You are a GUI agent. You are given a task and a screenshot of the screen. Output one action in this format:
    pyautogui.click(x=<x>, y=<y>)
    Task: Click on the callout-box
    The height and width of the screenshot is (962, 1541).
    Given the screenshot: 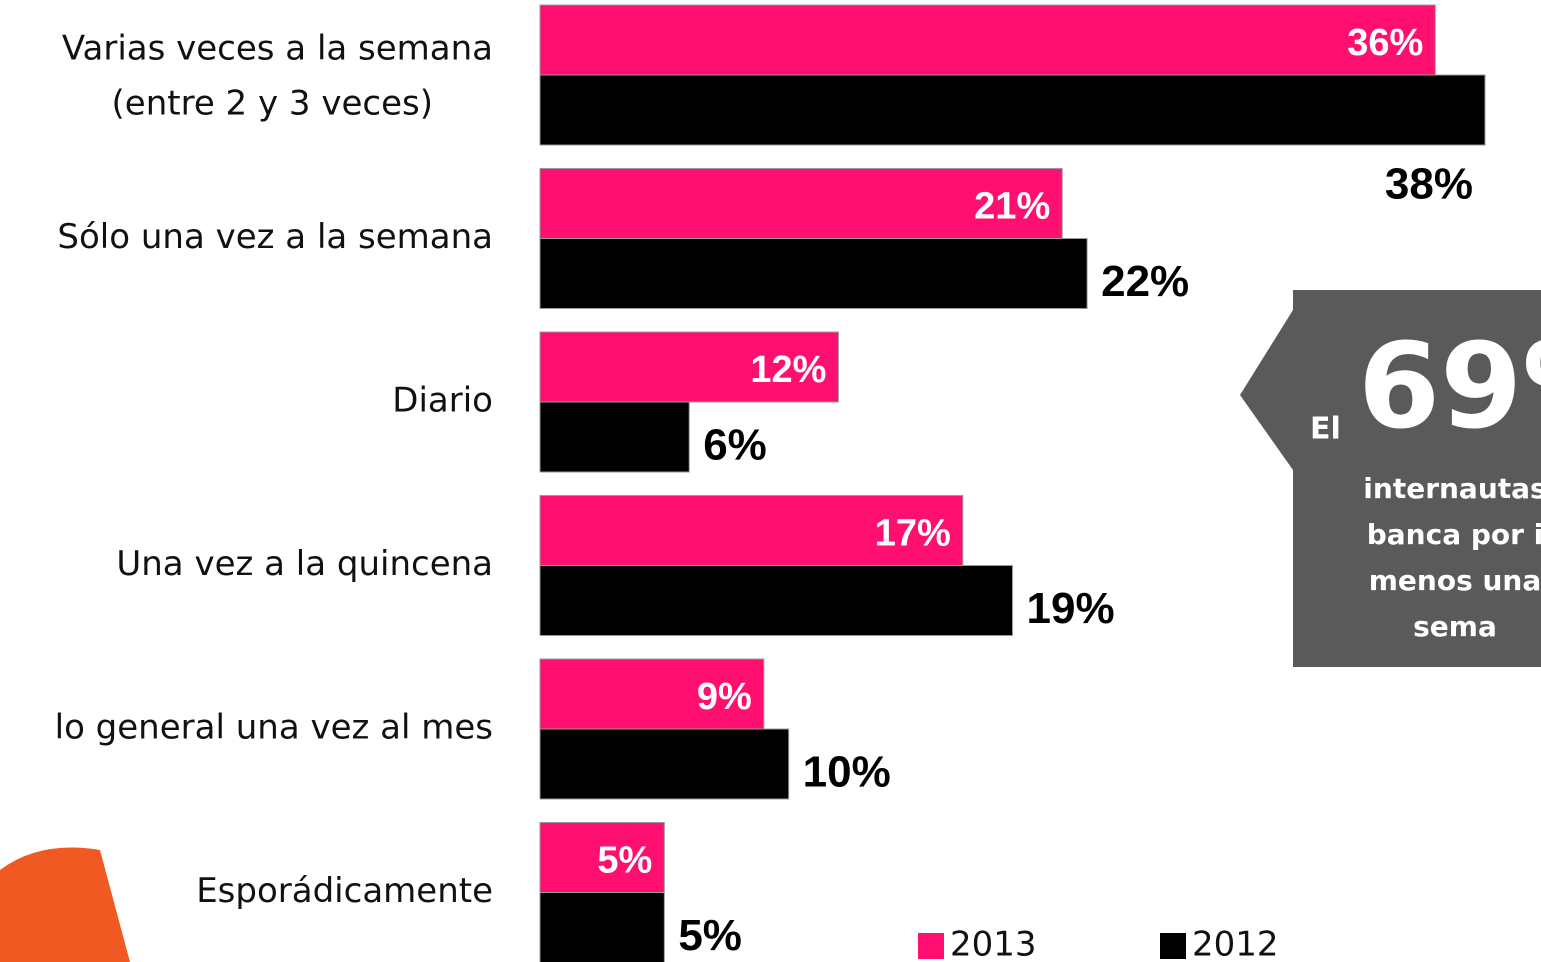 What is the action you would take?
    pyautogui.click(x=1417, y=478)
    